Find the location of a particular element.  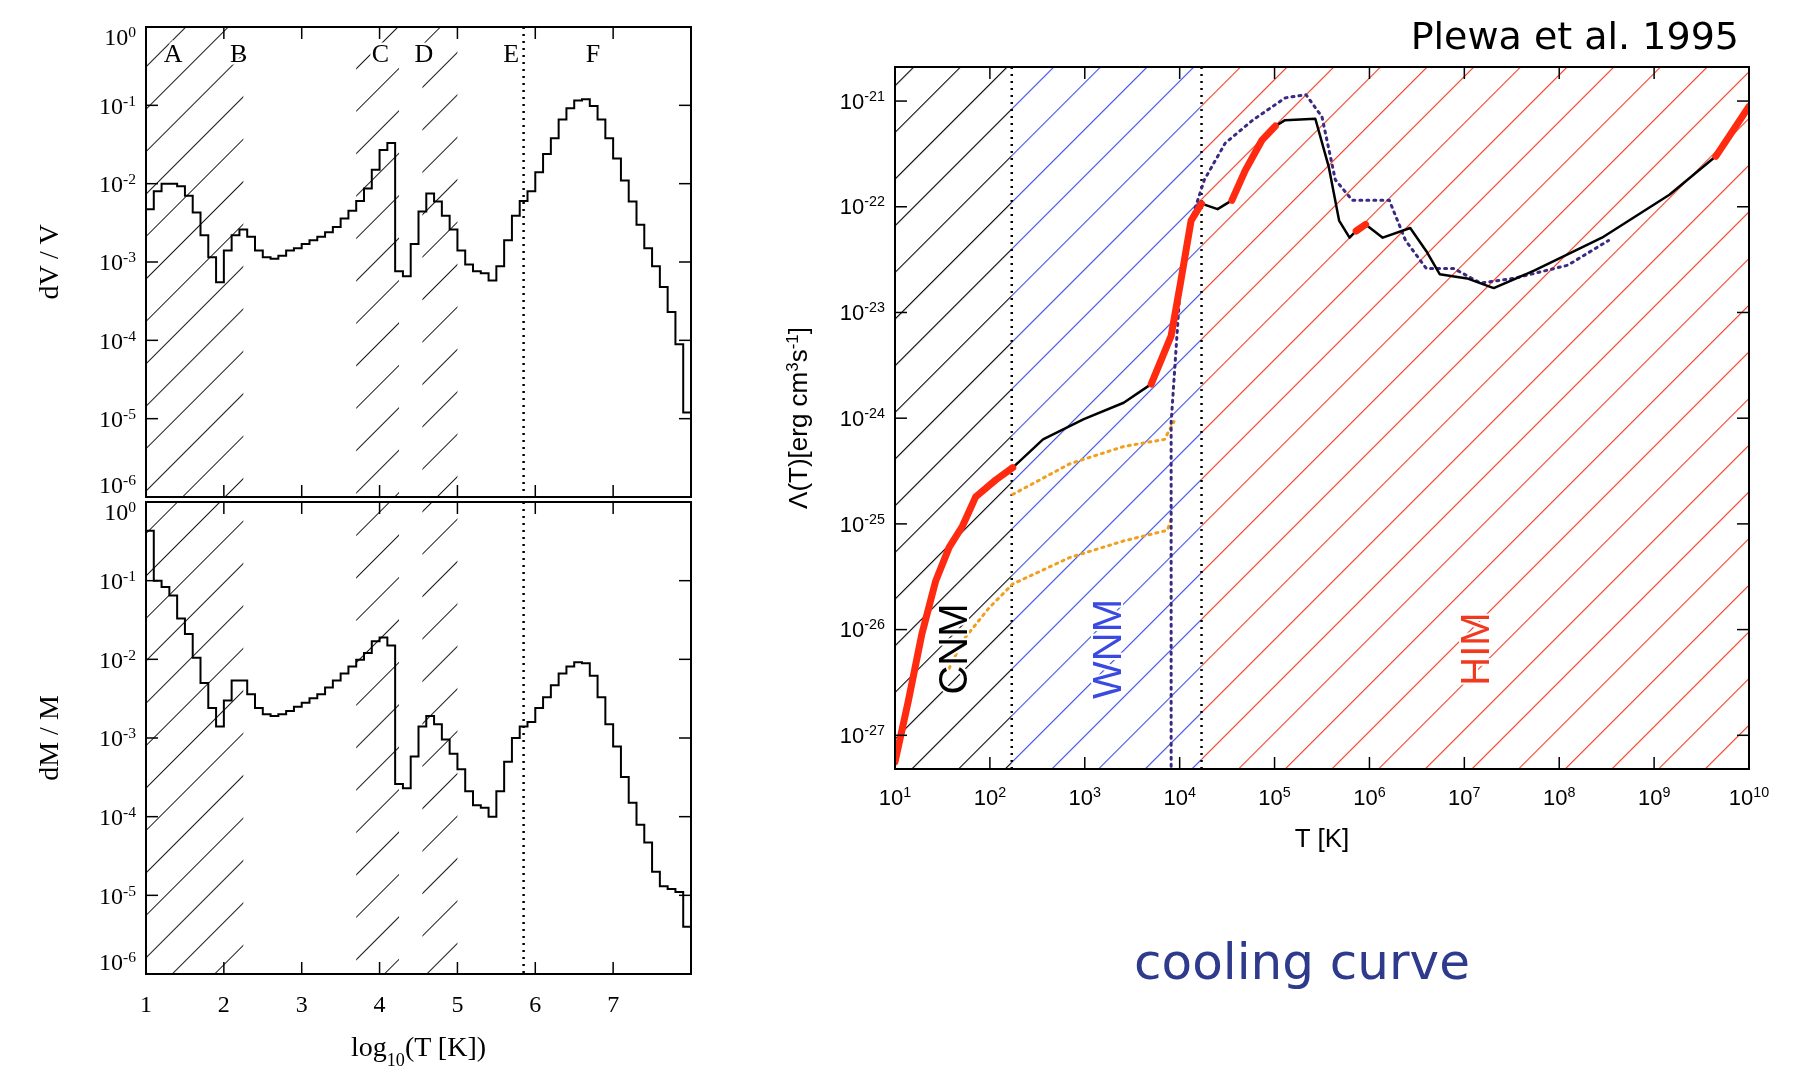

annotation: D is located at coordinates (424, 53).